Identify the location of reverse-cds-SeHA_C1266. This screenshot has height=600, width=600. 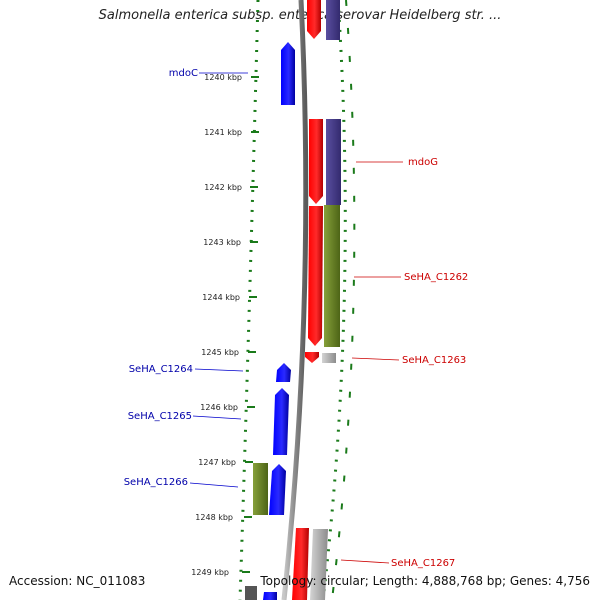
(277, 489).